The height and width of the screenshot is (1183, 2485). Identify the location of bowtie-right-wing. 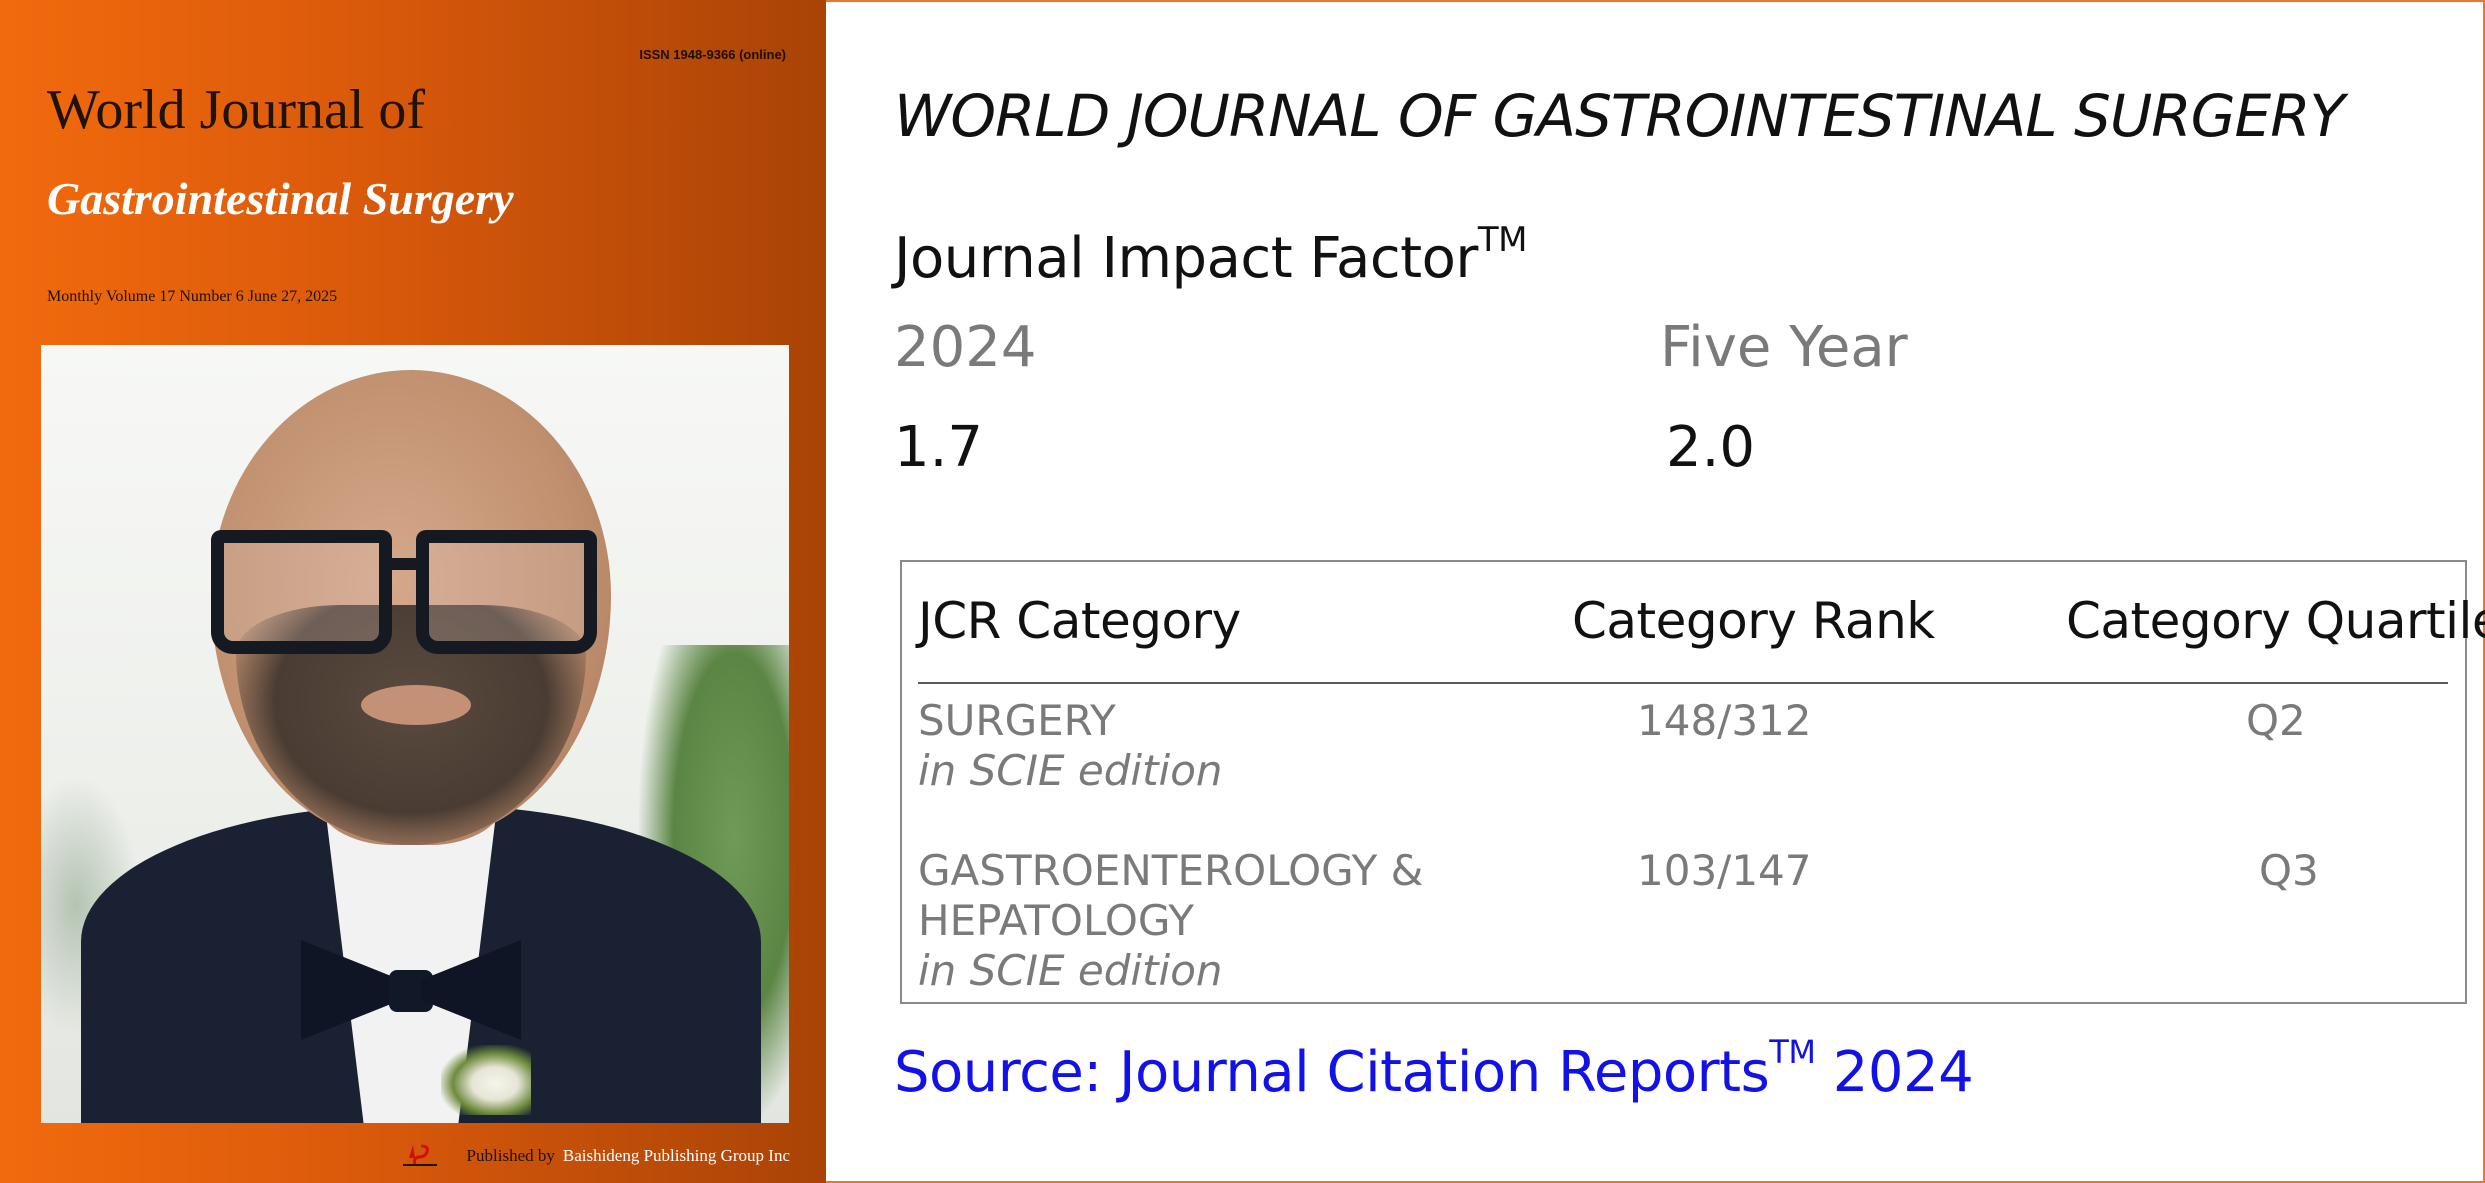
(471, 990).